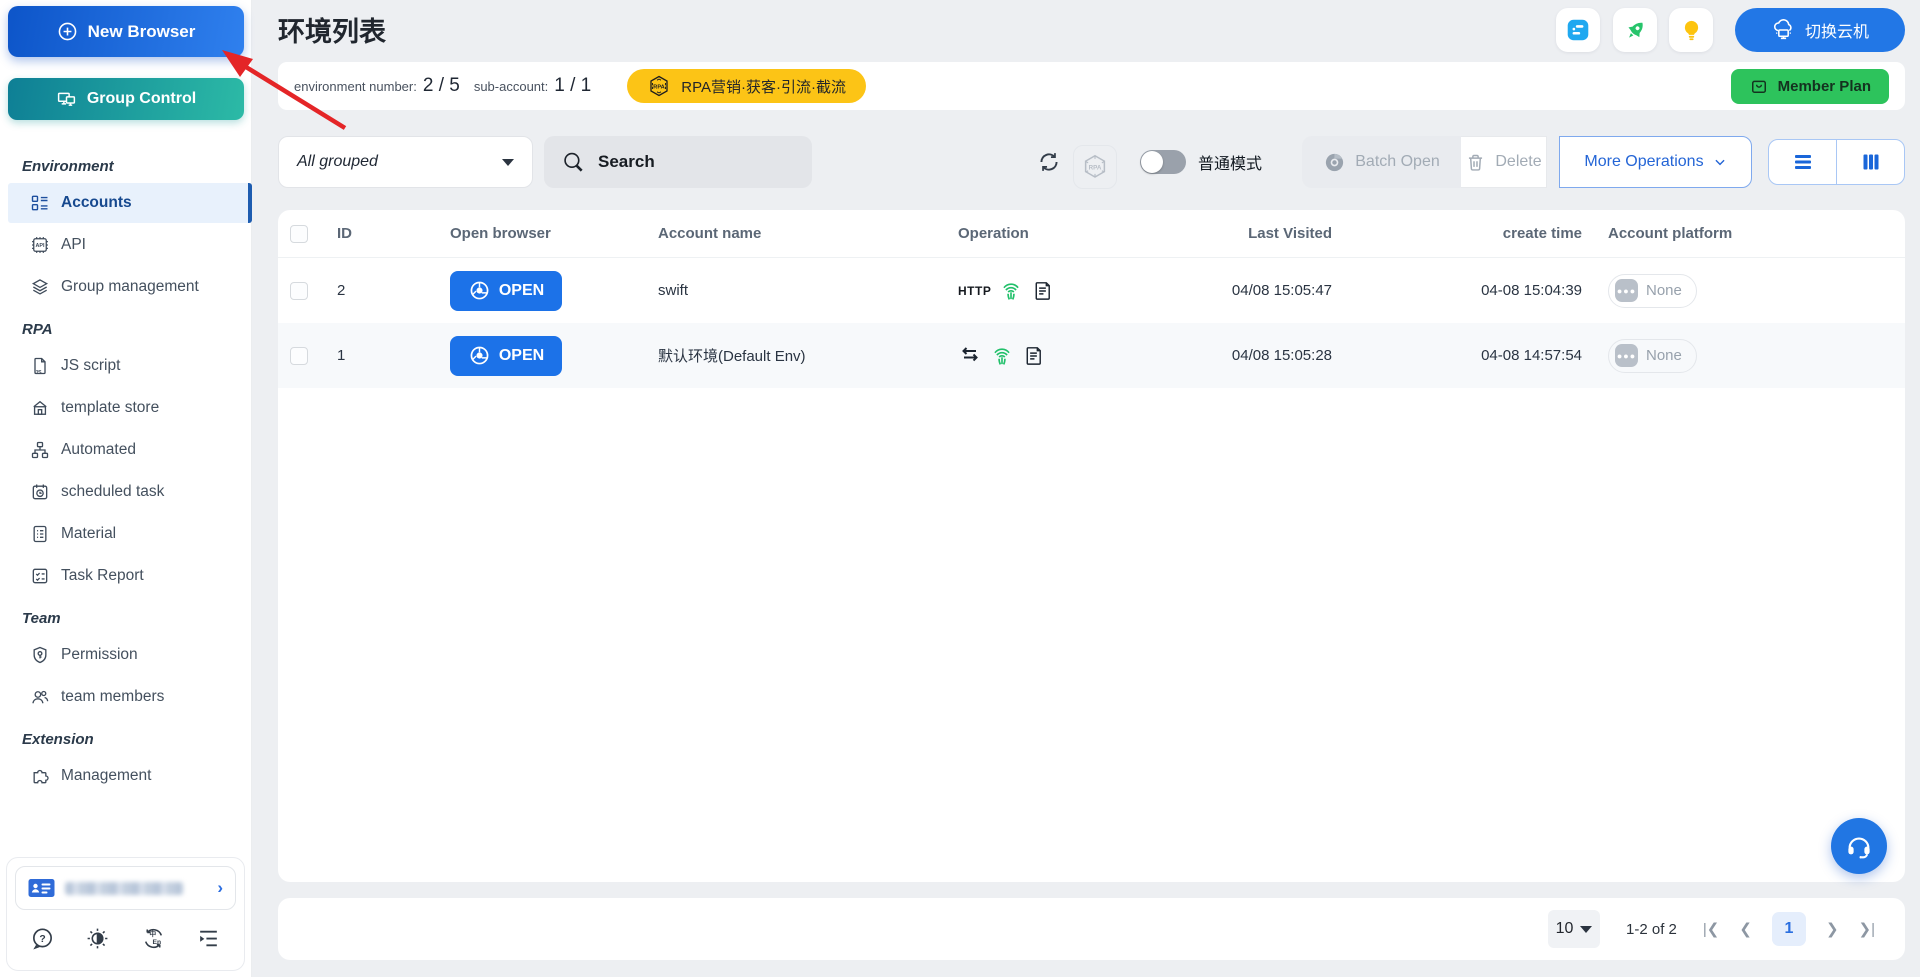 This screenshot has width=1920, height=977. I want to click on monitors-icon, so click(66, 99).